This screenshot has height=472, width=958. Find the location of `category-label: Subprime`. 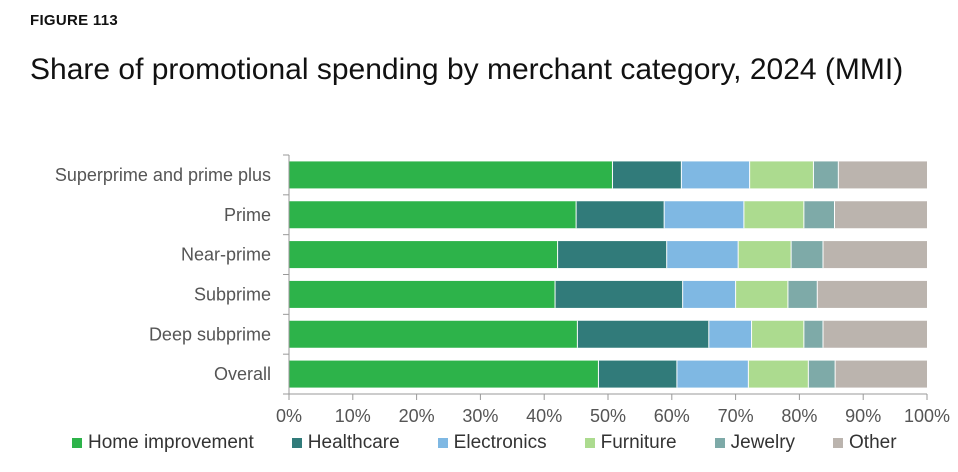

category-label: Subprime is located at coordinates (232, 294).